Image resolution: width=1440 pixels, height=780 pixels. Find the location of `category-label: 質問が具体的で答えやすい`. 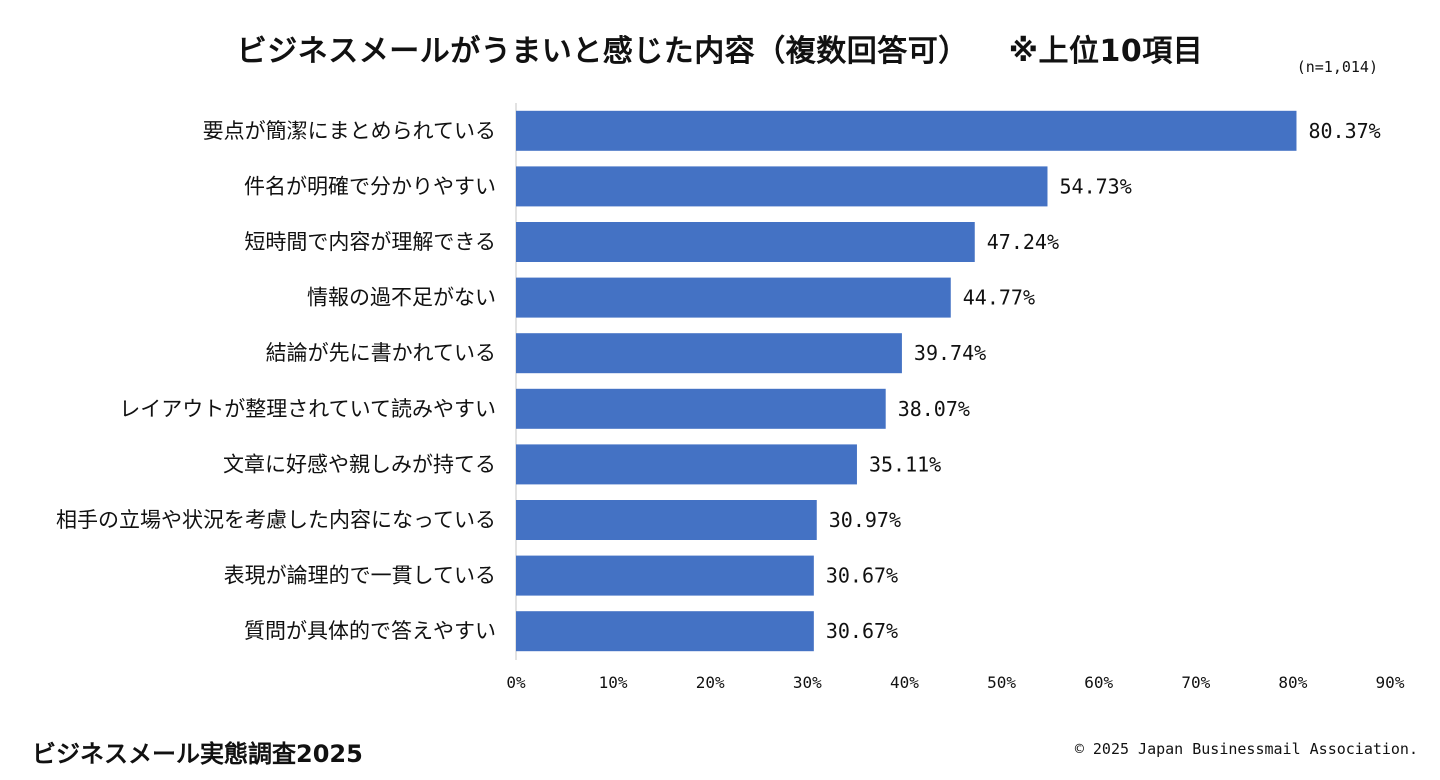

category-label: 質問が具体的で答えやすい is located at coordinates (370, 631).